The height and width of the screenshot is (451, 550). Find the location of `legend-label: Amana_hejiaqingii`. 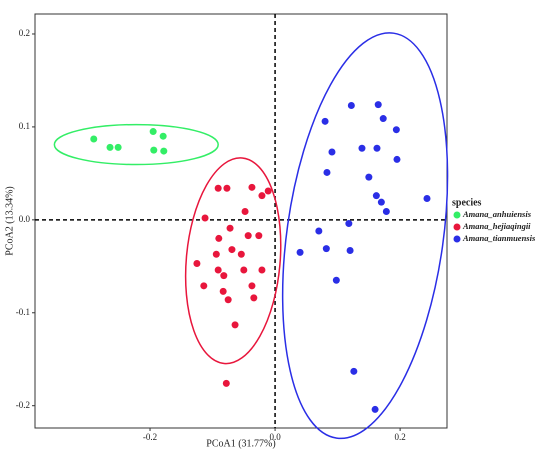

legend-label: Amana_hejiaqingii is located at coordinates (496, 226).